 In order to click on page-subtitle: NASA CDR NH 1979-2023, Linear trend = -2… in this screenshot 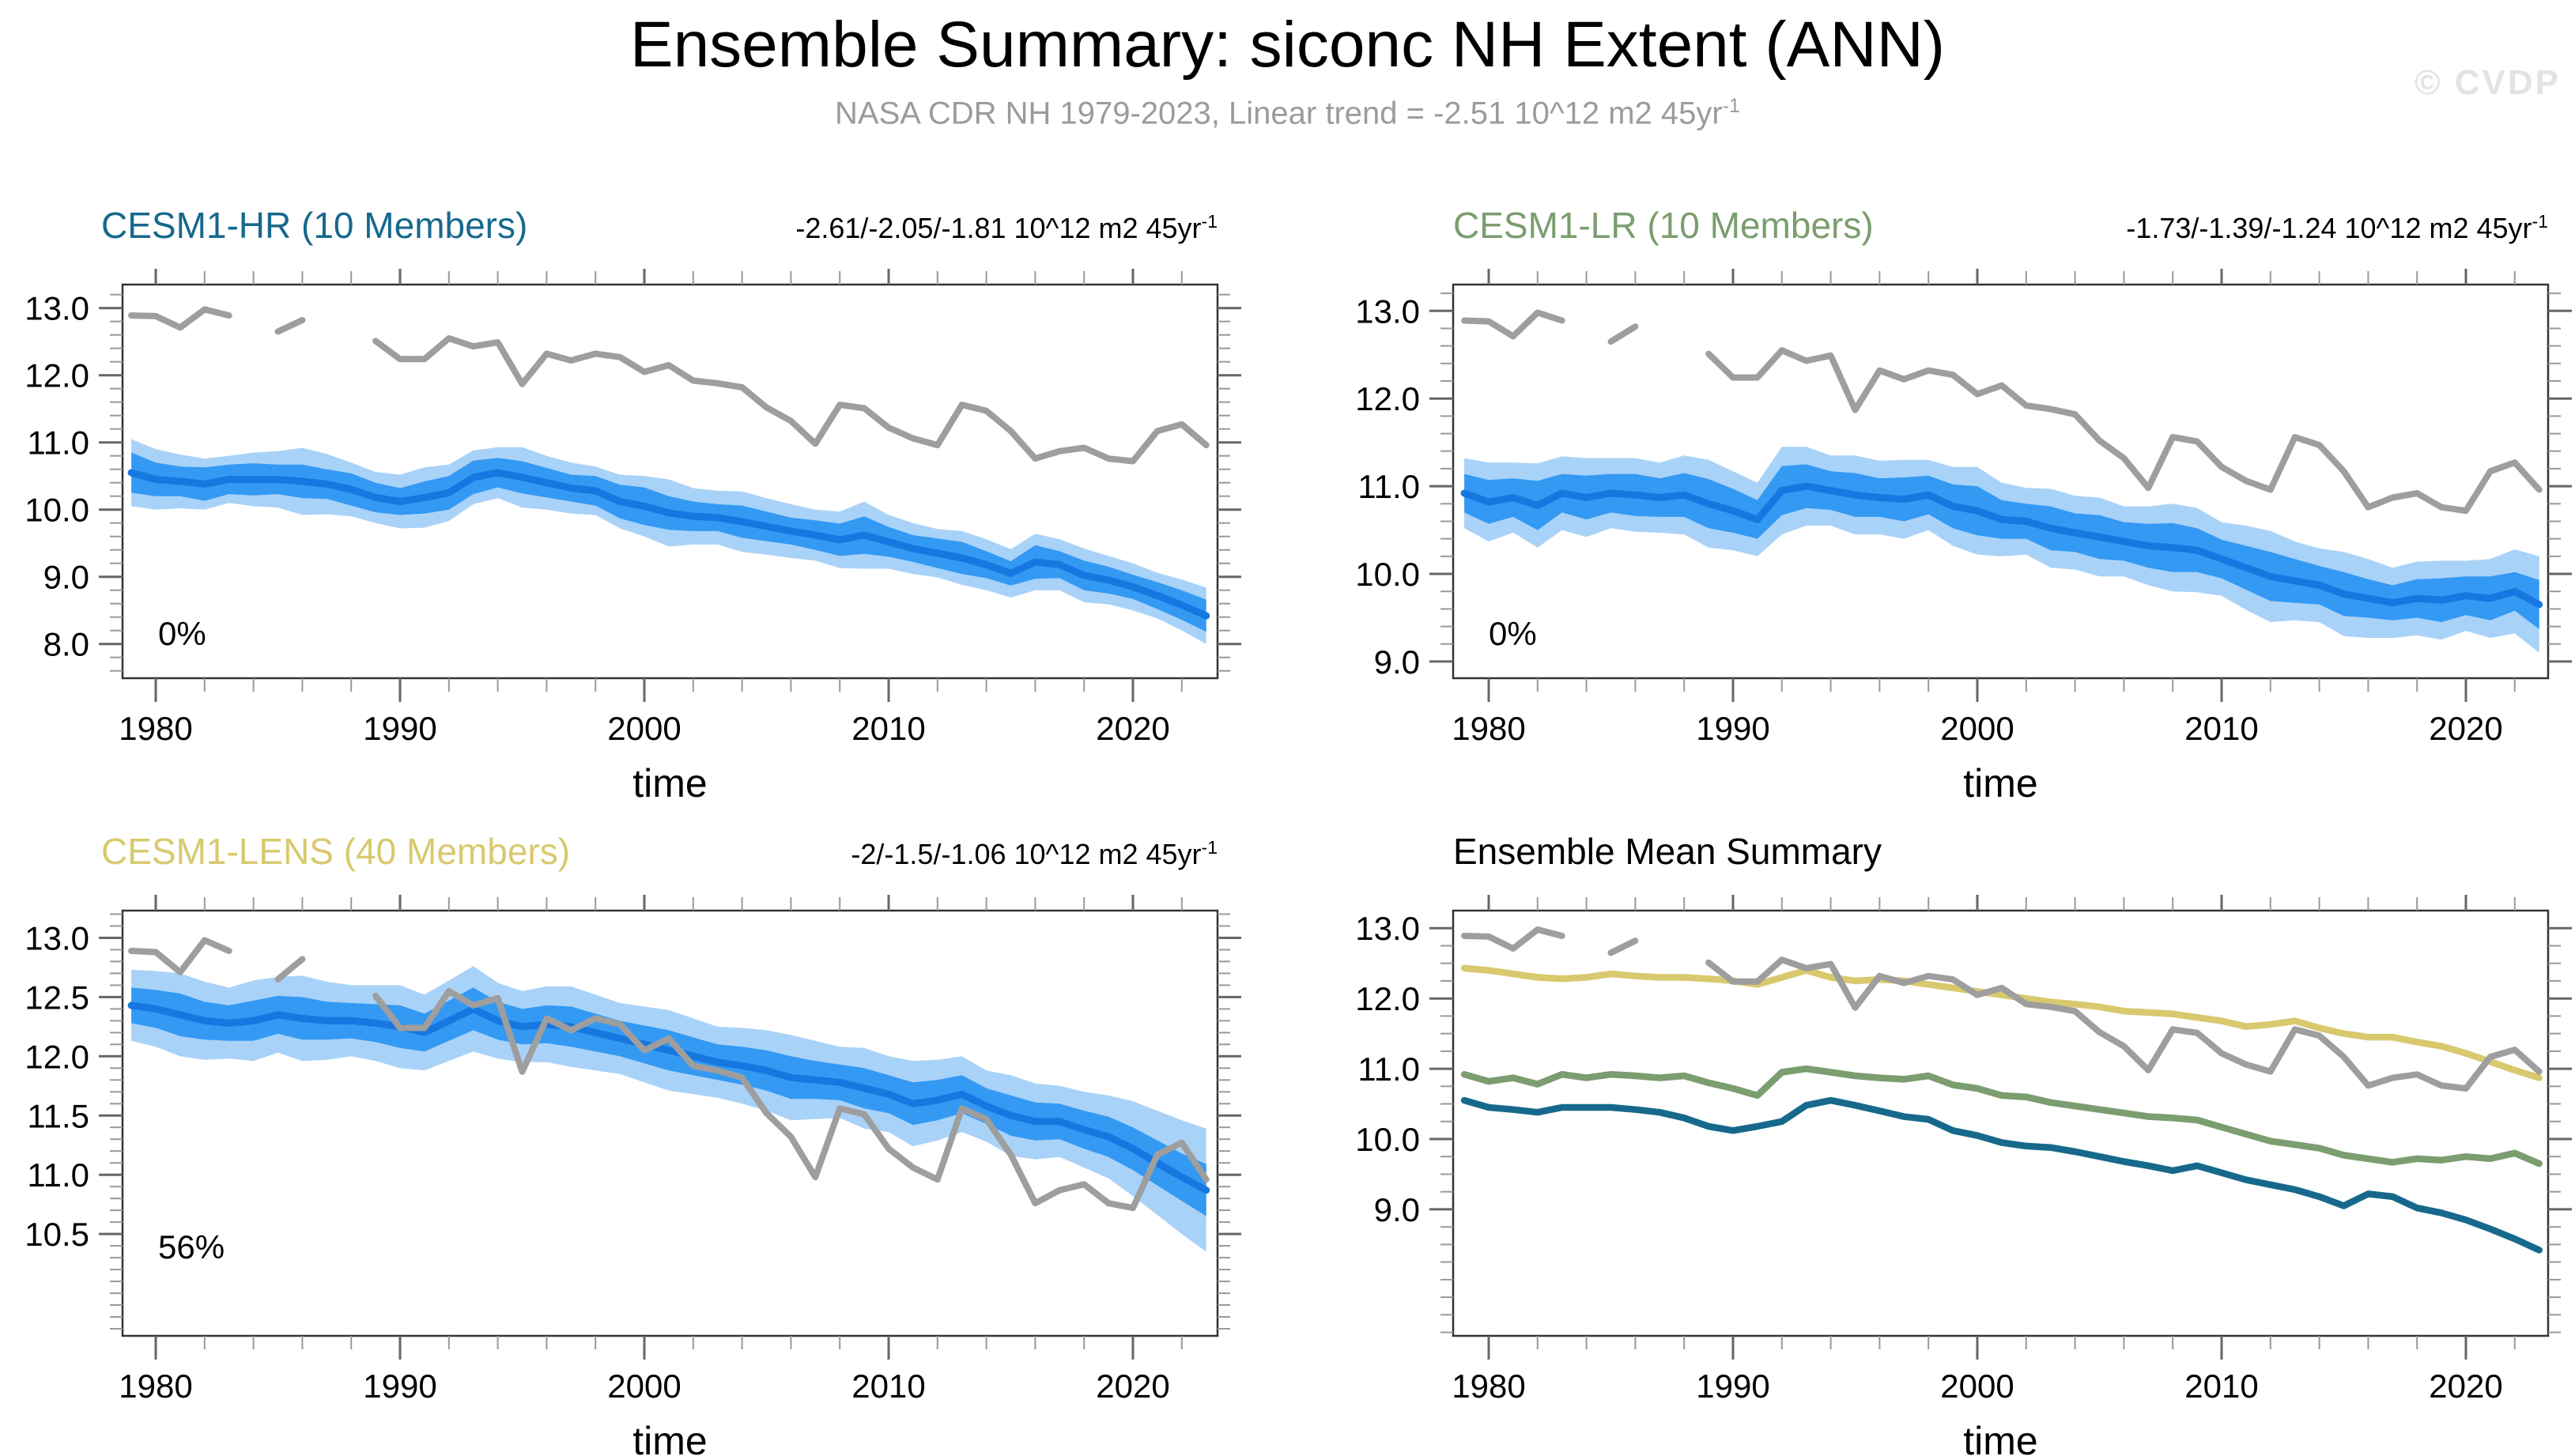, I will do `click(1287, 113)`.